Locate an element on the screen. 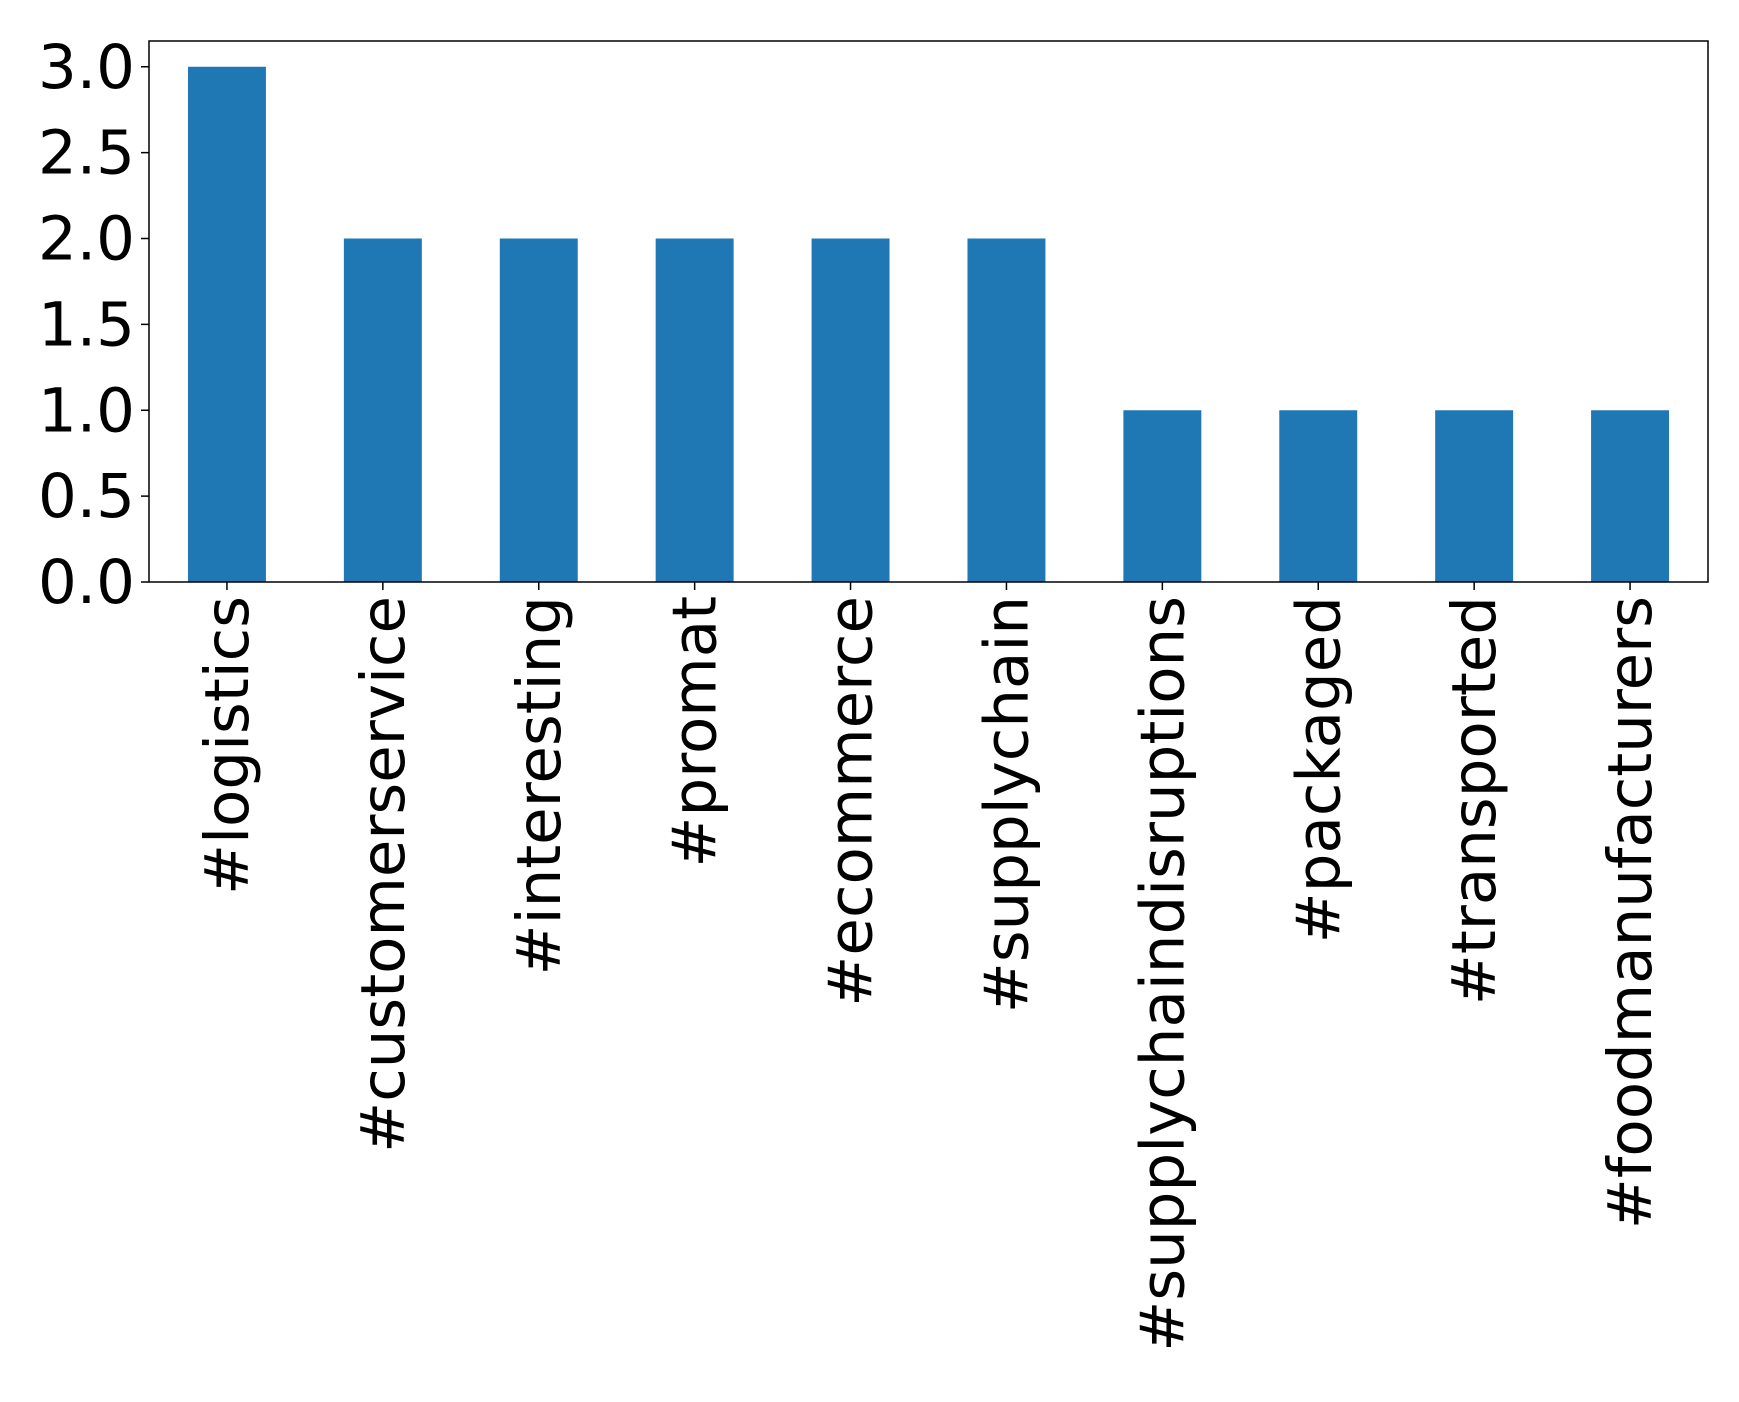 The image size is (1739, 1402). x-tick-label: #interesting is located at coordinates (539, 785).